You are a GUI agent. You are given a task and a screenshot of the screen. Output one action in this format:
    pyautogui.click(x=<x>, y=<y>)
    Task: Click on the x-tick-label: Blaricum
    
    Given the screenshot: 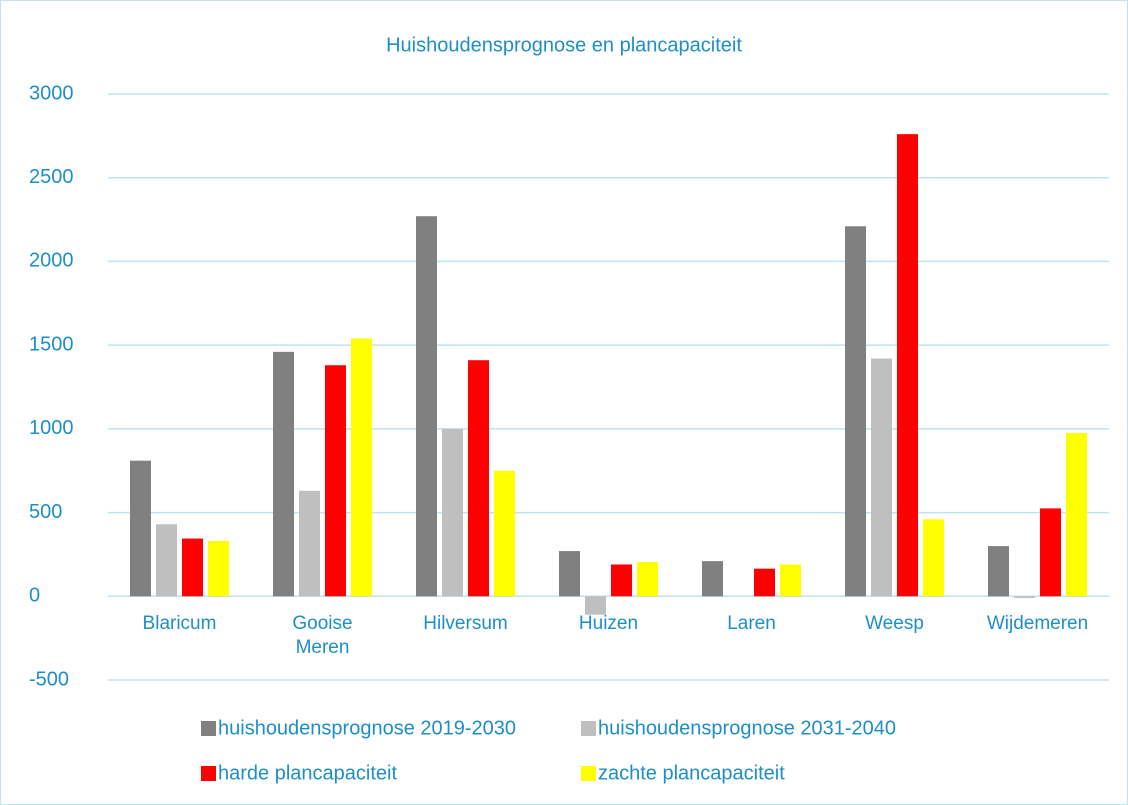 What is the action you would take?
    pyautogui.click(x=179, y=624)
    